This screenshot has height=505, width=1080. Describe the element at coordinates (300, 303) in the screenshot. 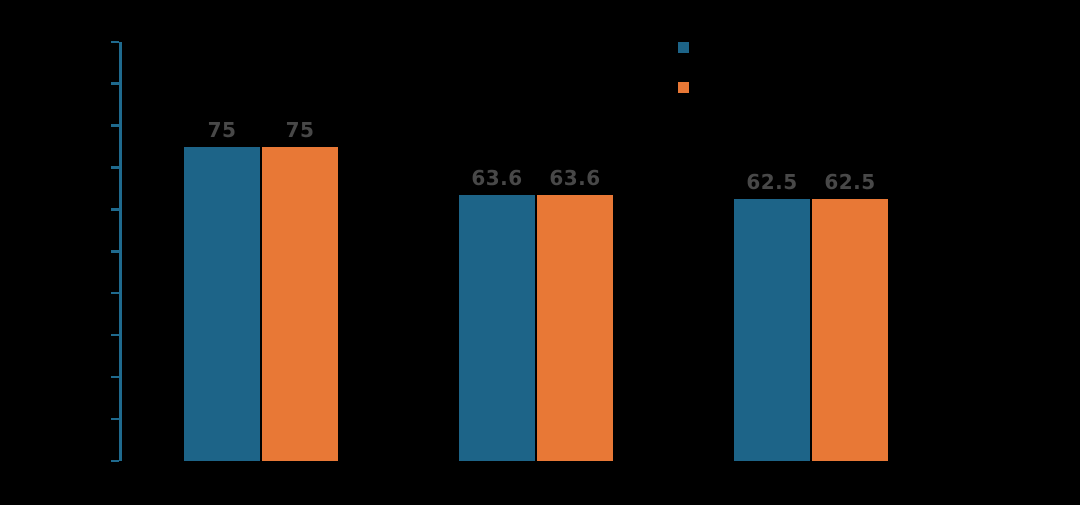

I see `bar-series2-group1` at that location.